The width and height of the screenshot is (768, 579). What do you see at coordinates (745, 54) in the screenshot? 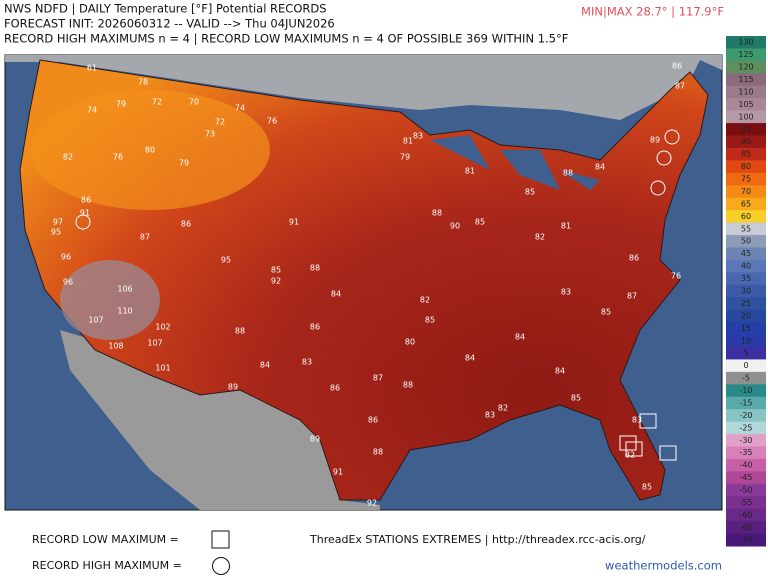
I see `colorbar-label: 125` at bounding box center [745, 54].